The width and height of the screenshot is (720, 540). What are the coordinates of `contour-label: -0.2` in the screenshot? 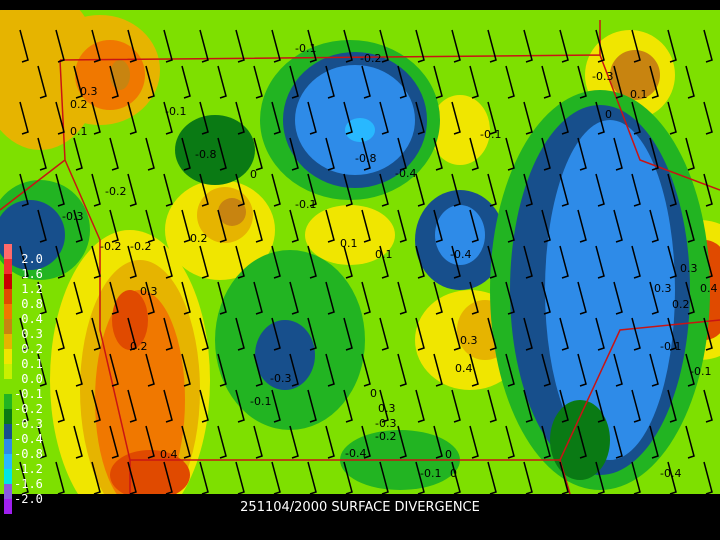 It's located at (385, 436).